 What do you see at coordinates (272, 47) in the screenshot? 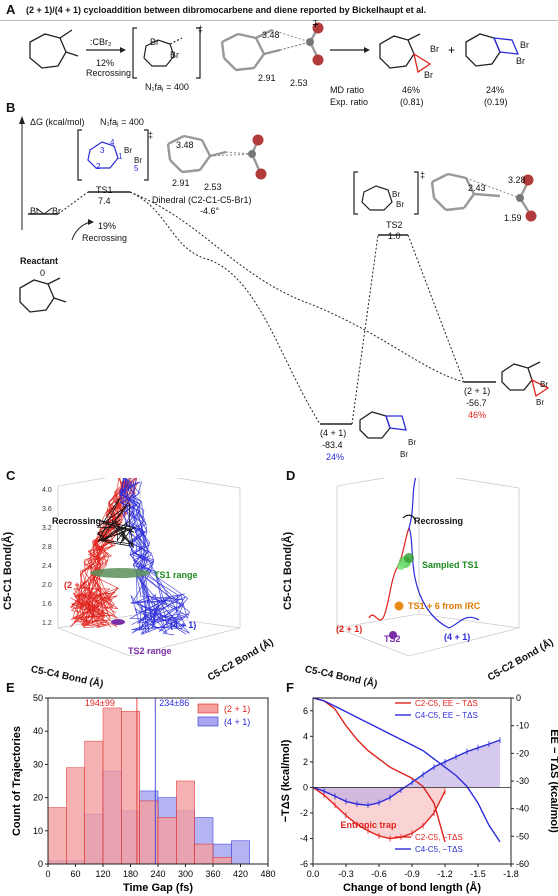
I see `ts1-structure-a` at bounding box center [272, 47].